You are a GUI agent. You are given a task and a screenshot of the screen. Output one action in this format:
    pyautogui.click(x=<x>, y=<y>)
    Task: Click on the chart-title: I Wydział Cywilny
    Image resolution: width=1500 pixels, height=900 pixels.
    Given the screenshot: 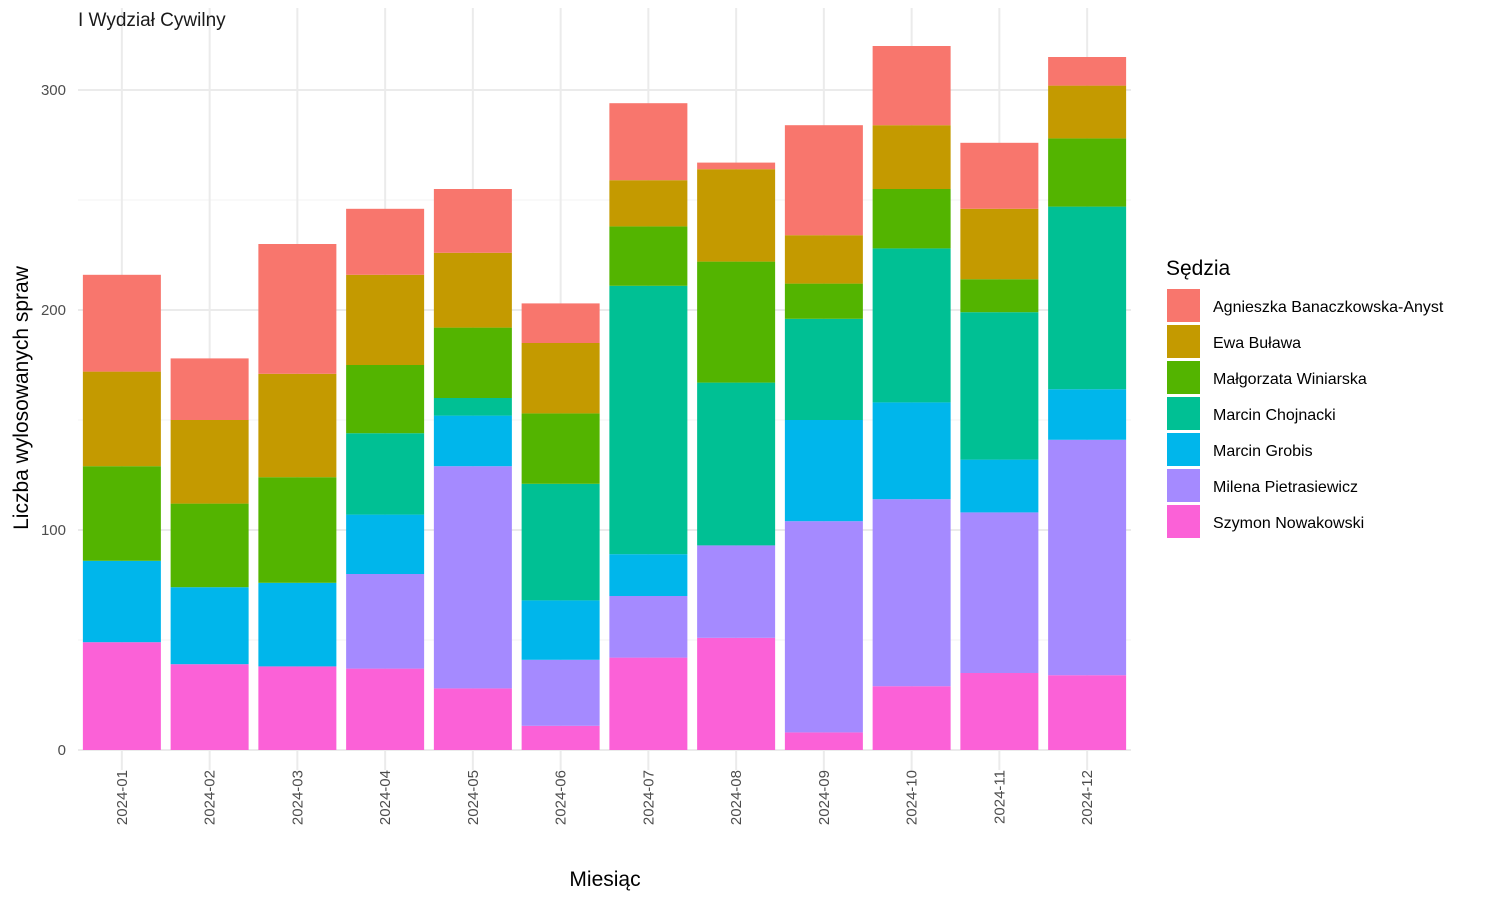 What is the action you would take?
    pyautogui.click(x=152, y=20)
    